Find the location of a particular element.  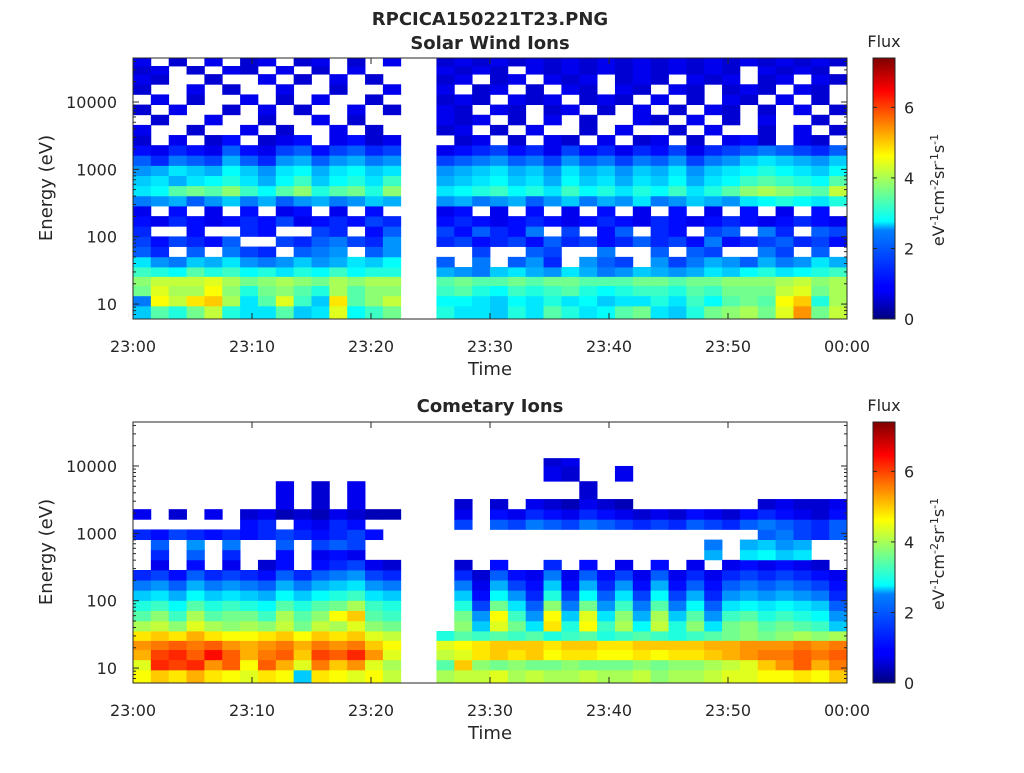

x-tick-label: 23:40 is located at coordinates (609, 710).